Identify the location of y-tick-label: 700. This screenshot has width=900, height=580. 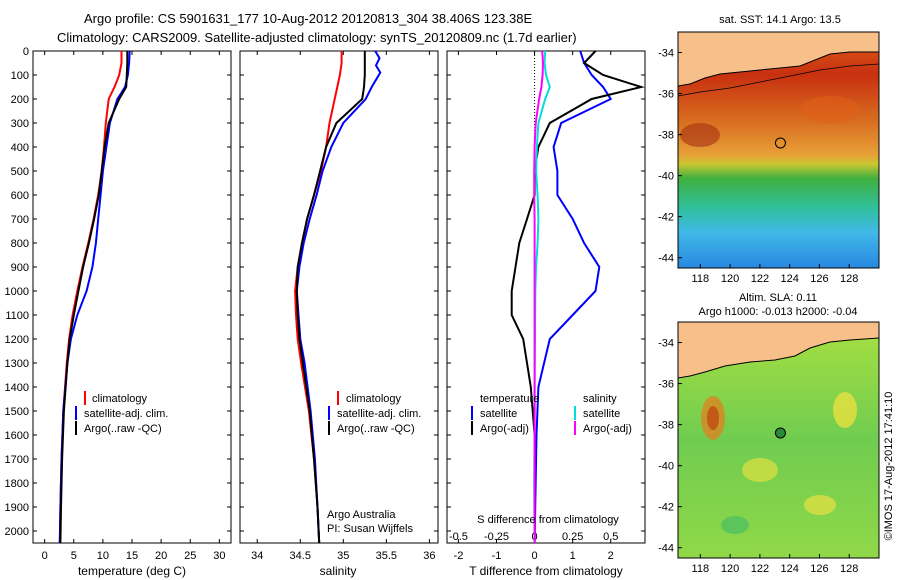
(20, 220).